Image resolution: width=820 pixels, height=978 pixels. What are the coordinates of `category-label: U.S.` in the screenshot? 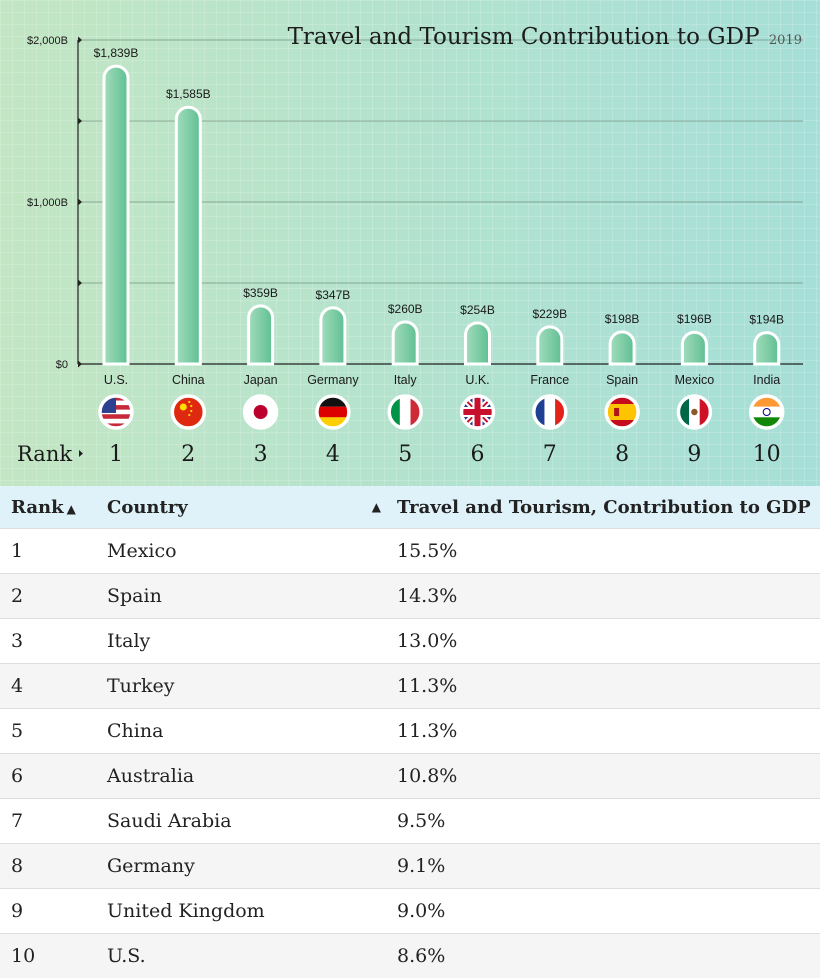 It's located at (116, 380).